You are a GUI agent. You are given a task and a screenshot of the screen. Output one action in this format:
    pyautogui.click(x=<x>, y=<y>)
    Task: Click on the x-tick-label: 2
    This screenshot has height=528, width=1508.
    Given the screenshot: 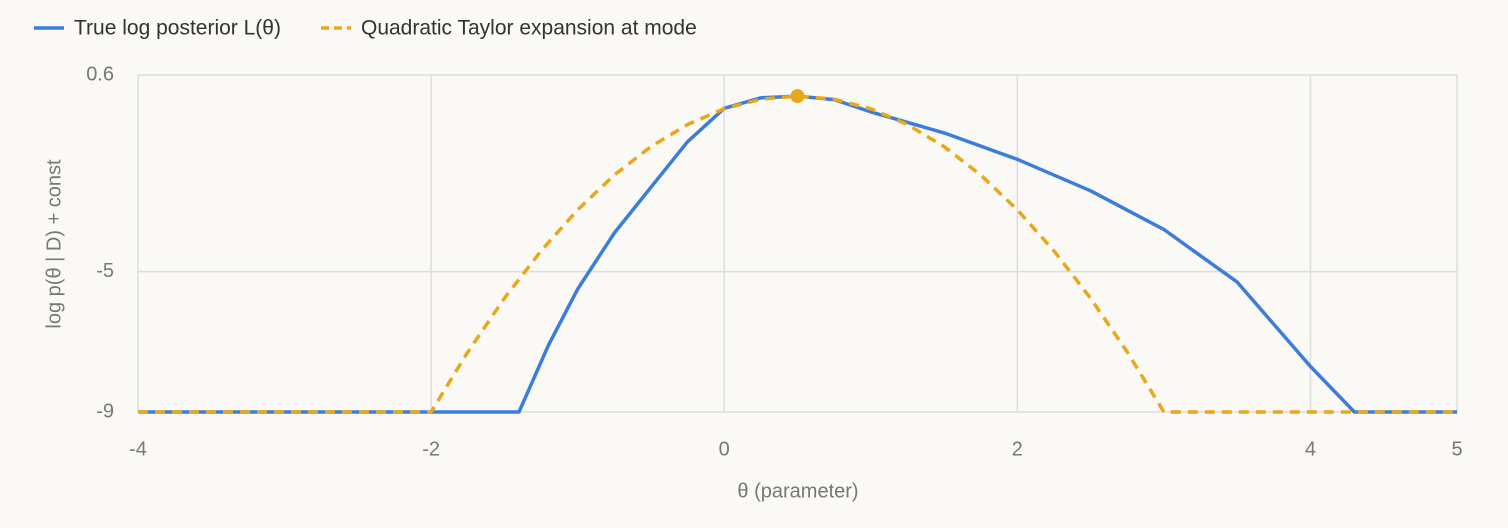 What is the action you would take?
    pyautogui.click(x=1017, y=449)
    